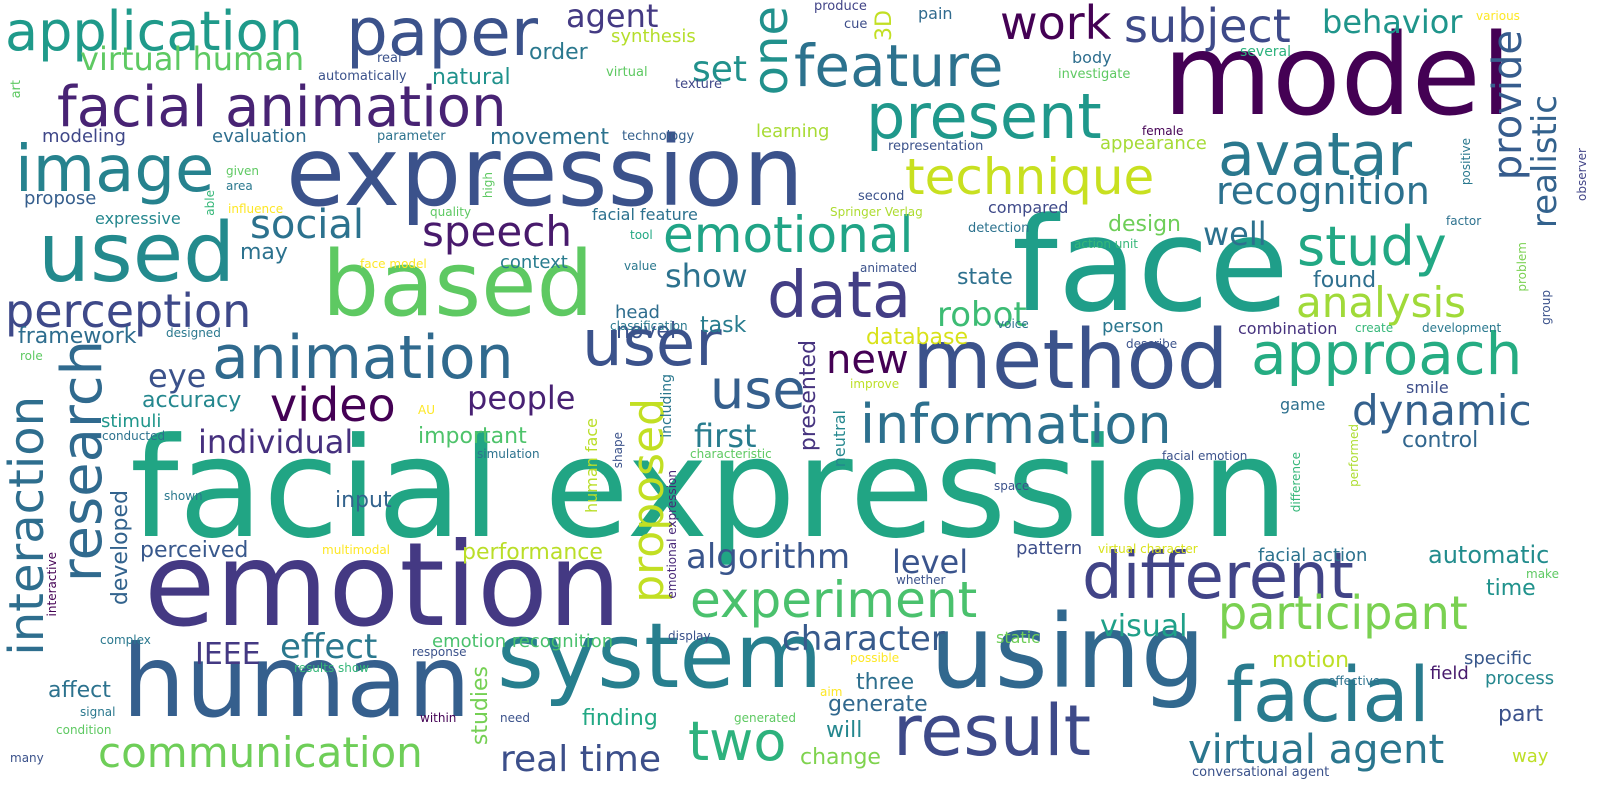  What do you see at coordinates (27, 526) in the screenshot?
I see `word: interaction` at bounding box center [27, 526].